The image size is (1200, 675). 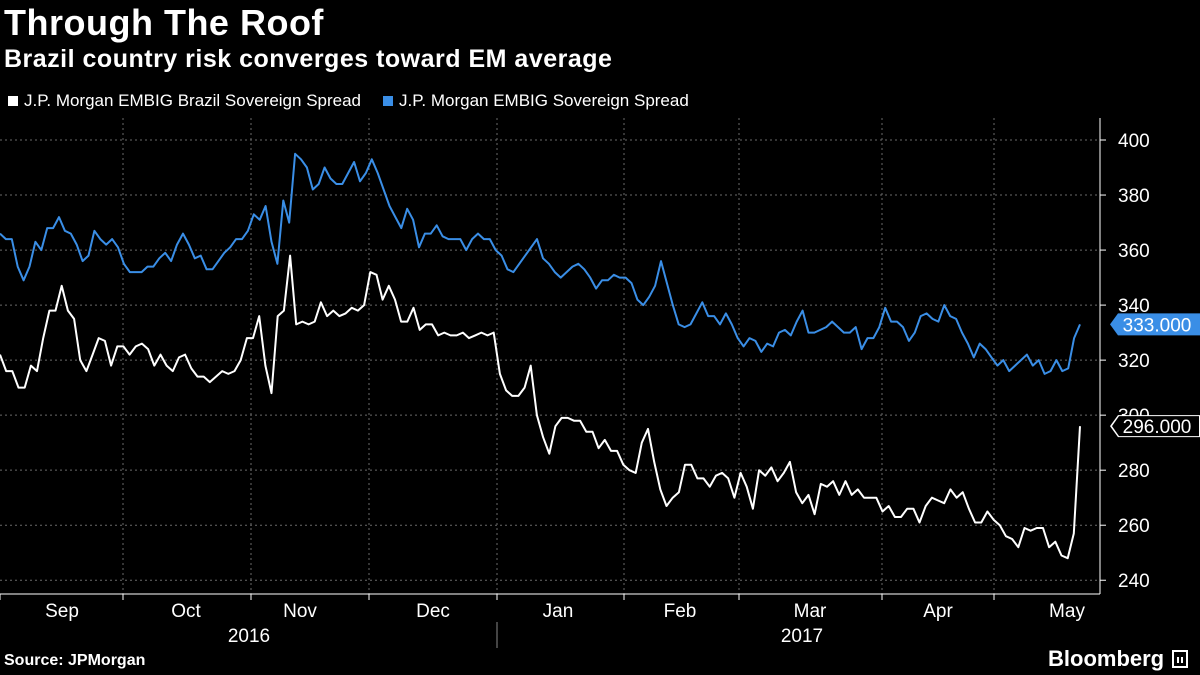 I want to click on bloomberg-terminal-icon, so click(x=1180, y=659).